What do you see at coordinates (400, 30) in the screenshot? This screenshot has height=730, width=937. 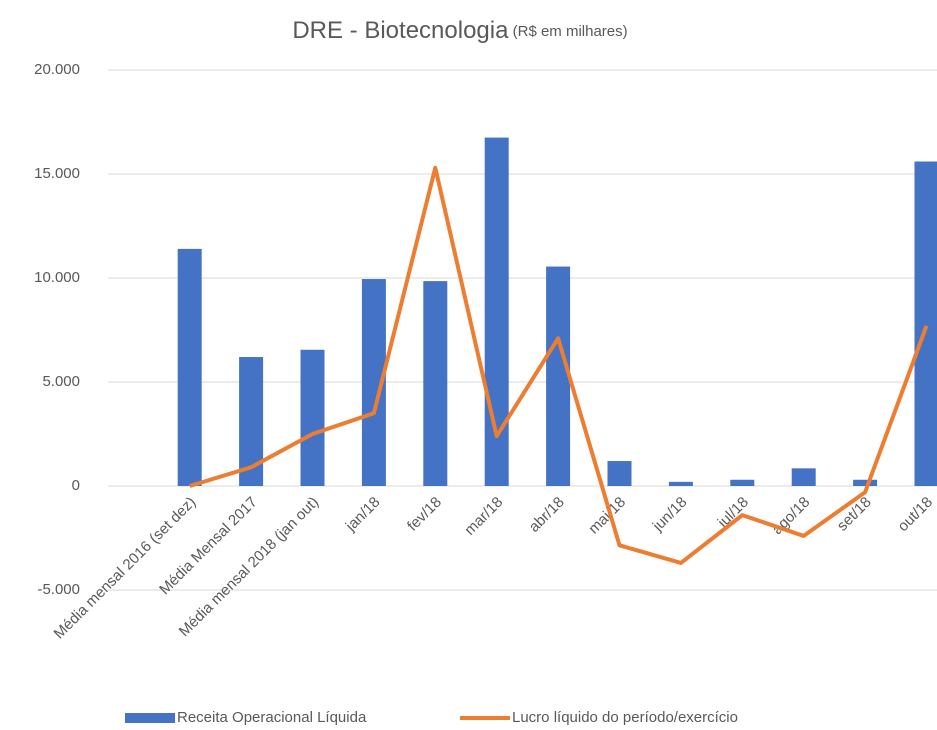 I see `title: DRE - Biotecnologia` at bounding box center [400, 30].